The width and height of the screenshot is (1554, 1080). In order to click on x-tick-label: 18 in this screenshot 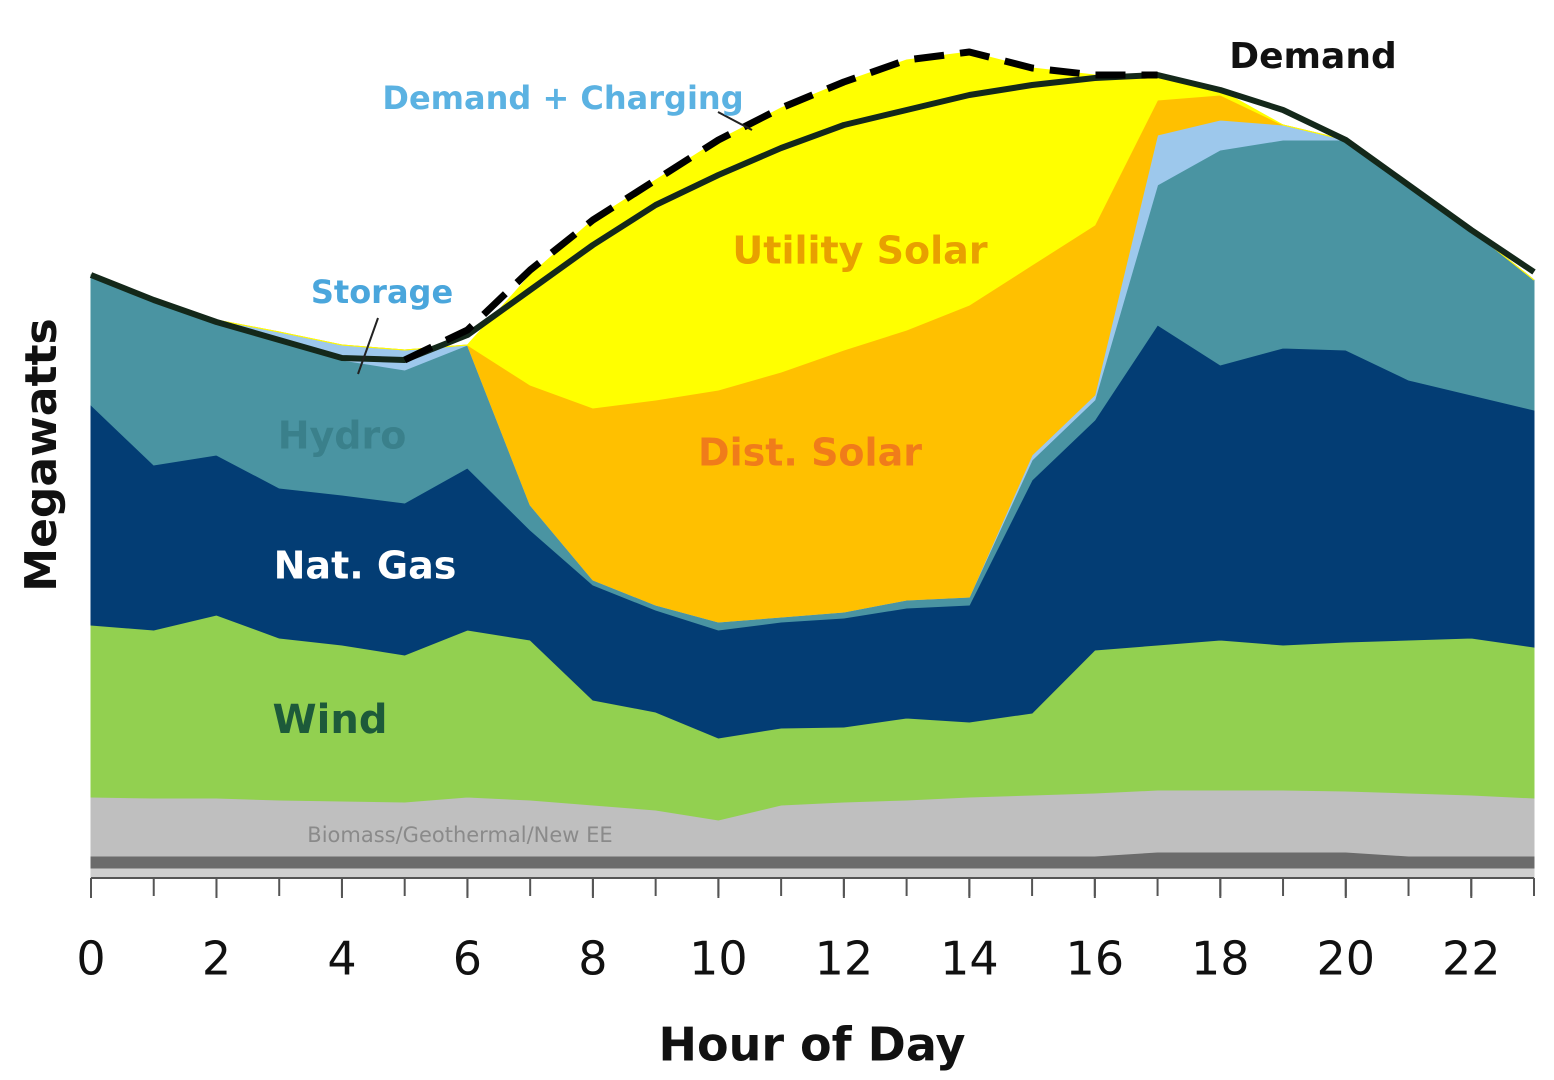, I will do `click(1220, 959)`.